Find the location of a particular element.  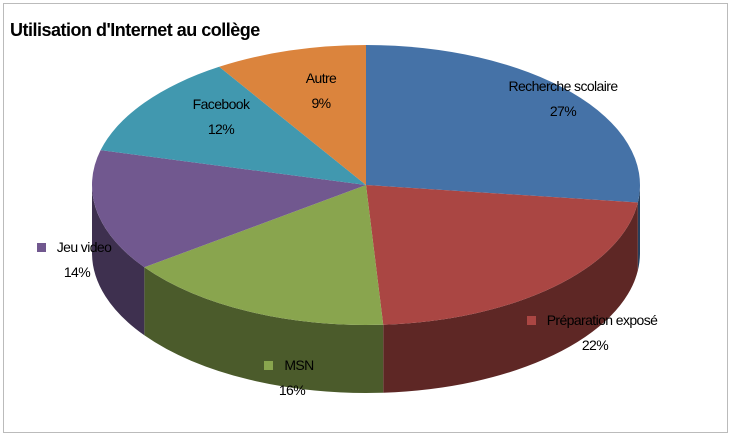

category-label: Autre is located at coordinates (321, 78).